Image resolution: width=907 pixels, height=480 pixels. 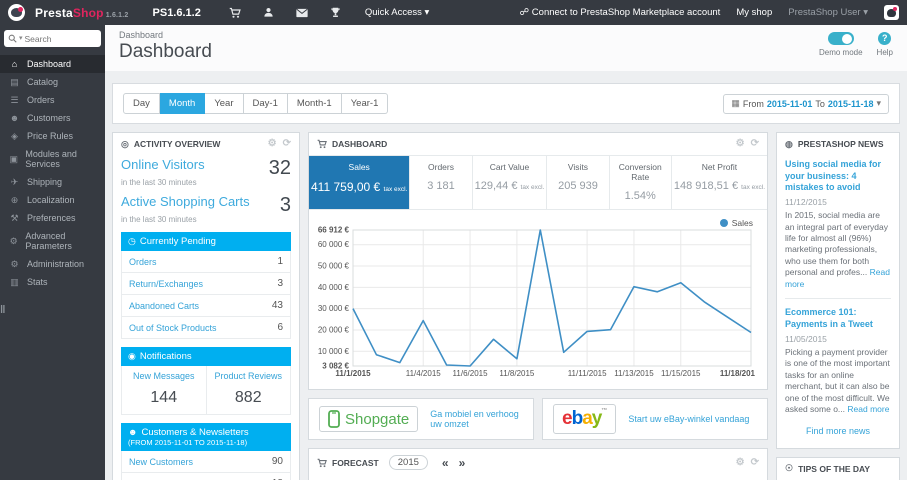 What do you see at coordinates (224, 103) in the screenshot?
I see `period-button-year: Year` at bounding box center [224, 103].